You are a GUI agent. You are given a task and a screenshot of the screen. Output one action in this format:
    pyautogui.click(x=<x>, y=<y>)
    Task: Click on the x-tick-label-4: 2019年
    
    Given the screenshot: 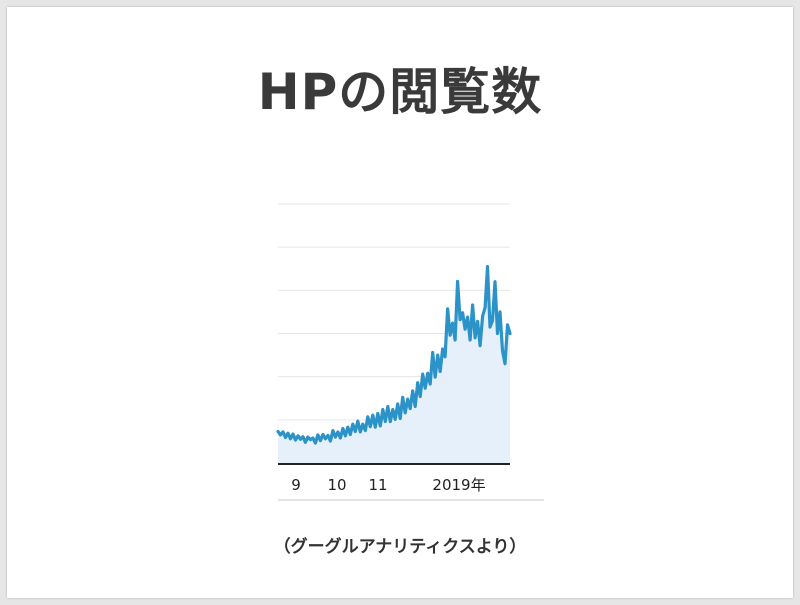 What is the action you would take?
    pyautogui.click(x=458, y=485)
    